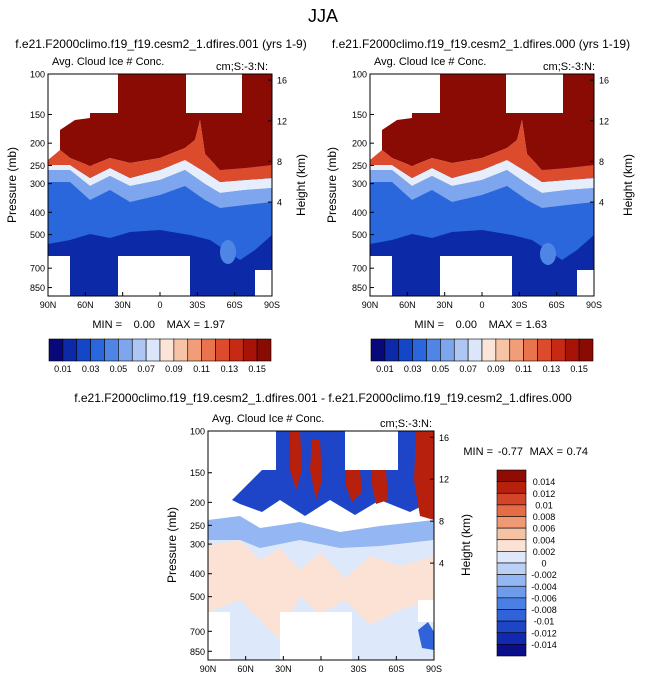  What do you see at coordinates (214, 325) in the screenshot?
I see `left-panel-max-value: 1.97` at bounding box center [214, 325].